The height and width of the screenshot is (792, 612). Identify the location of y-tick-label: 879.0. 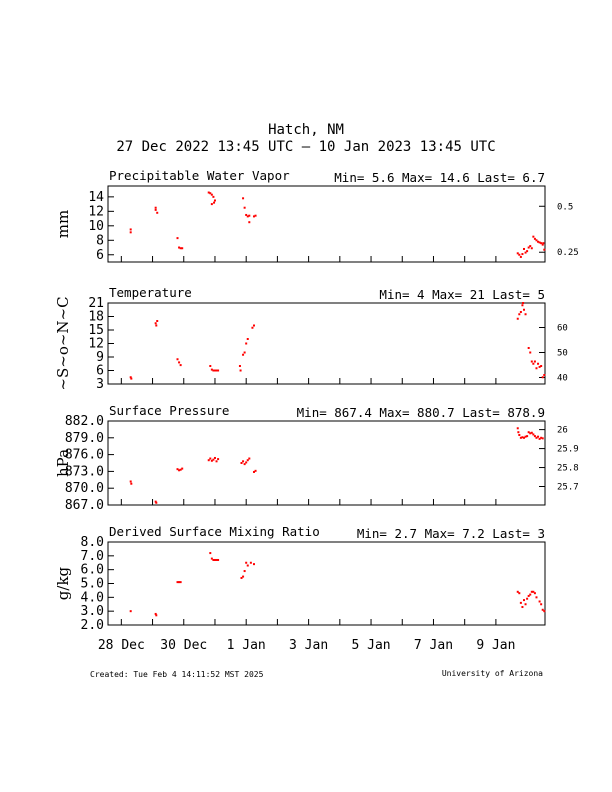
(84, 438).